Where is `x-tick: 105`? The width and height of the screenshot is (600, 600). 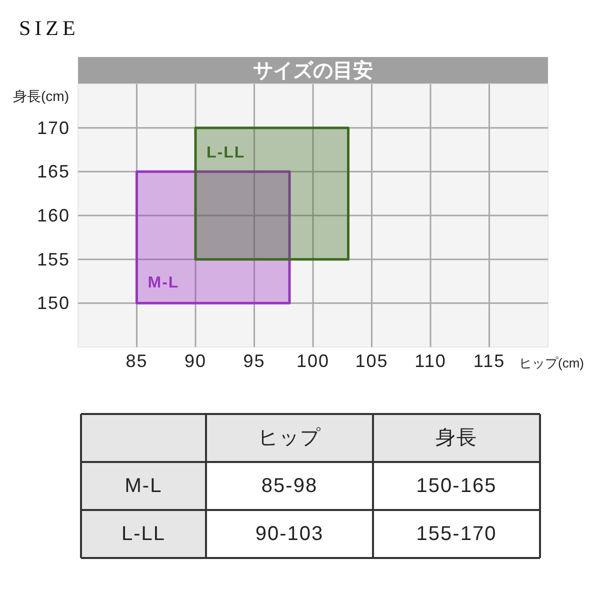
x-tick: 105 is located at coordinates (371, 361).